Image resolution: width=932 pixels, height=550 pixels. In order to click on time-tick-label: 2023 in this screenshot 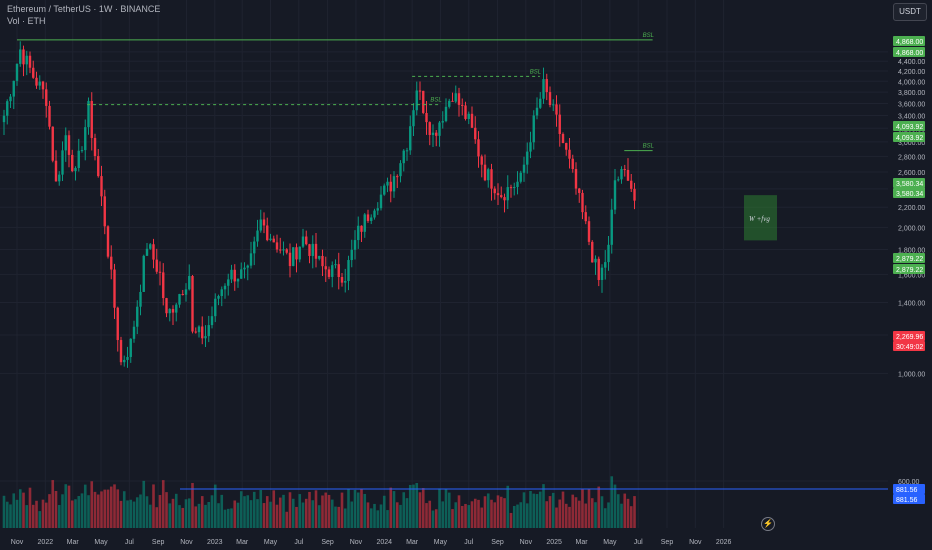, I will do `click(215, 542)`.